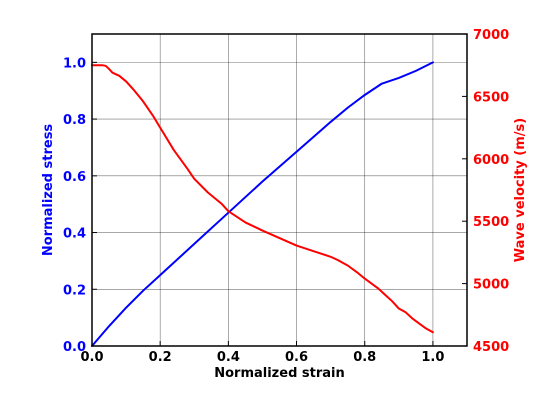 The height and width of the screenshot is (403, 550). I want to click on y-right-tick-label: 5000, so click(491, 285).